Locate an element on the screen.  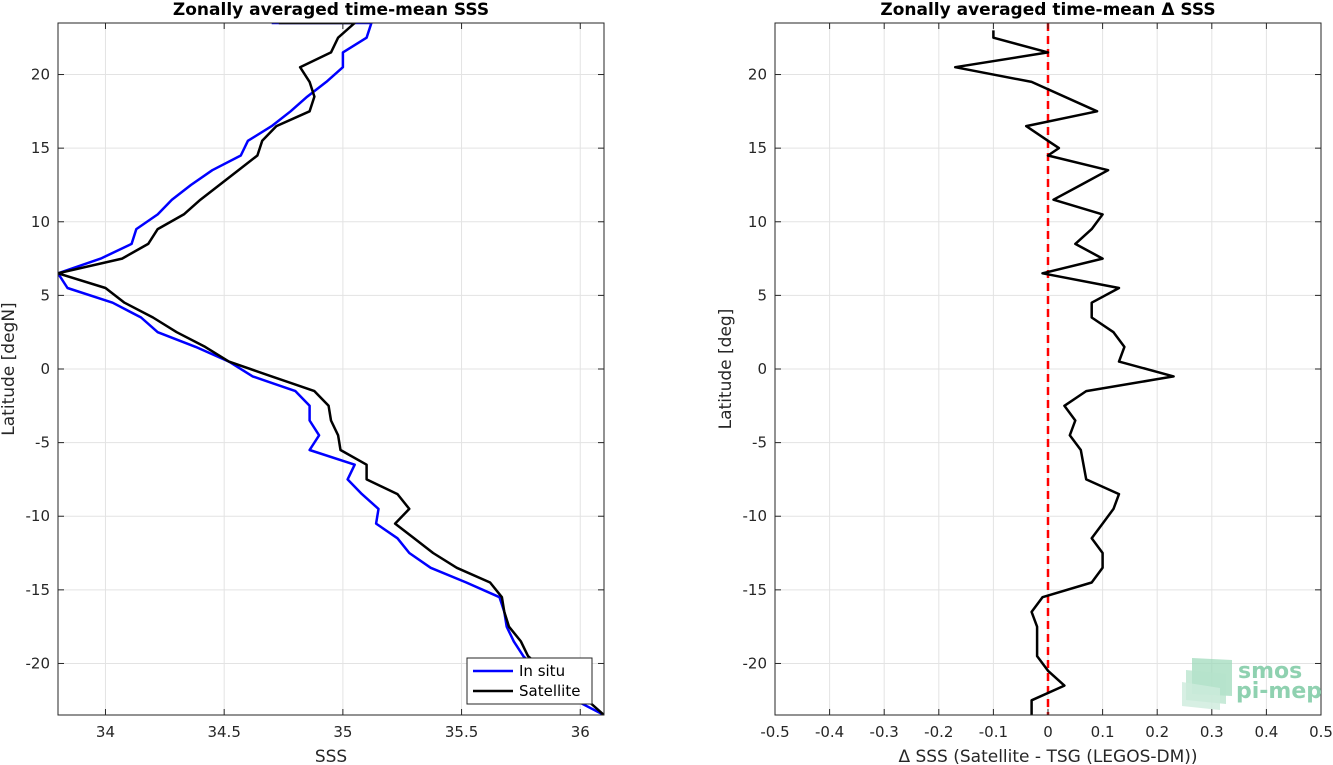
right-x-tick-label: -0.5 is located at coordinates (774, 732).